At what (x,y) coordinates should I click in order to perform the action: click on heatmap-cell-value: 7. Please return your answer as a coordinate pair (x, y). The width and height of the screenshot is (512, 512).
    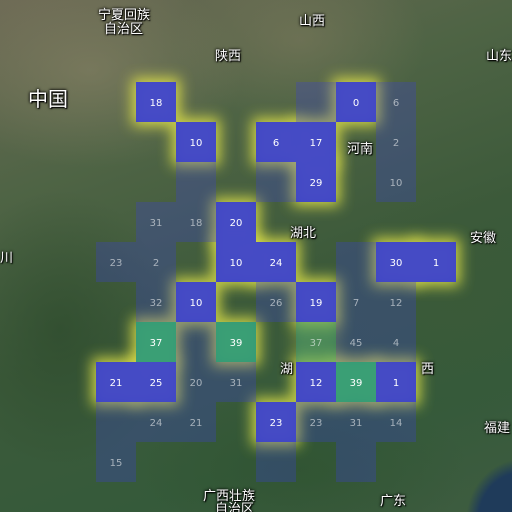
    Looking at the image, I should click on (356, 303).